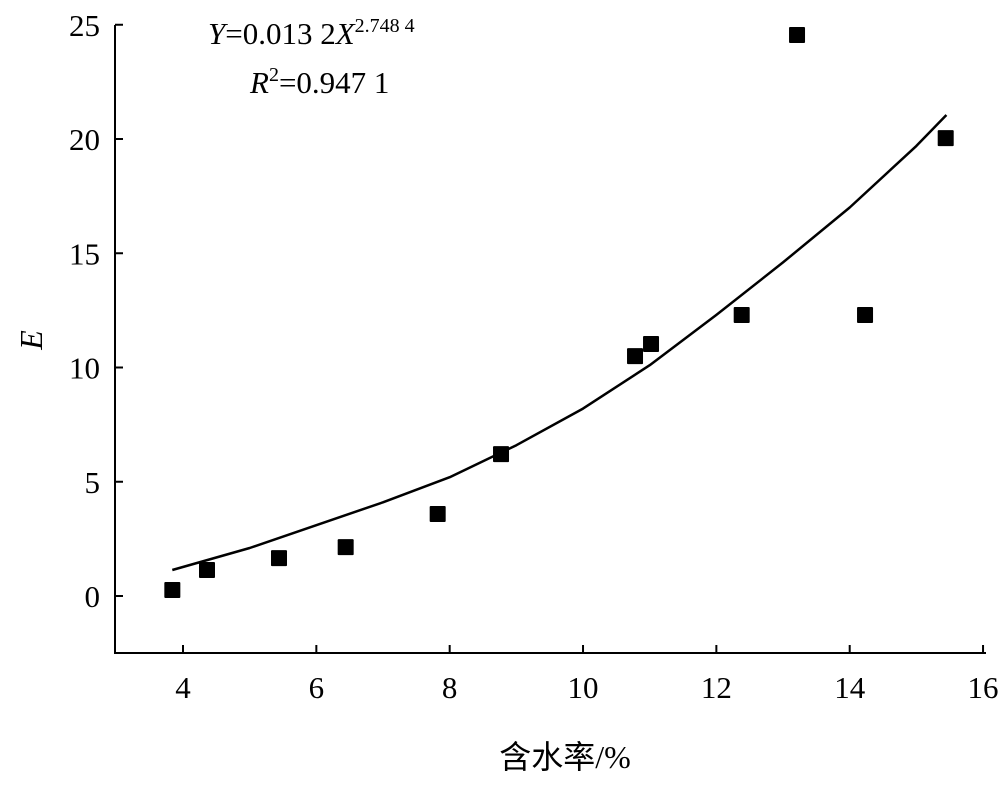 This screenshot has height=785, width=1000. I want to click on equation-coefficient: =0.013 2, so click(280, 33).